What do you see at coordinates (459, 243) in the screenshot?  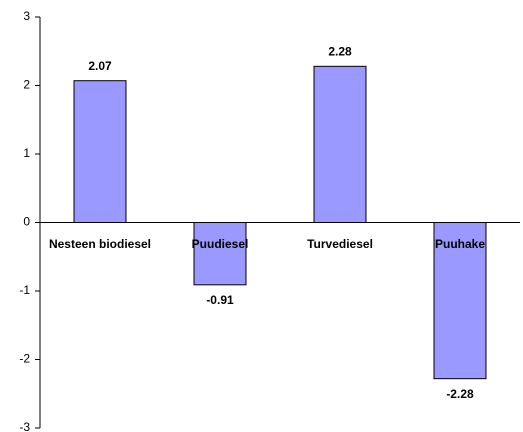 I see `x-tick-label: Puuhake` at bounding box center [459, 243].